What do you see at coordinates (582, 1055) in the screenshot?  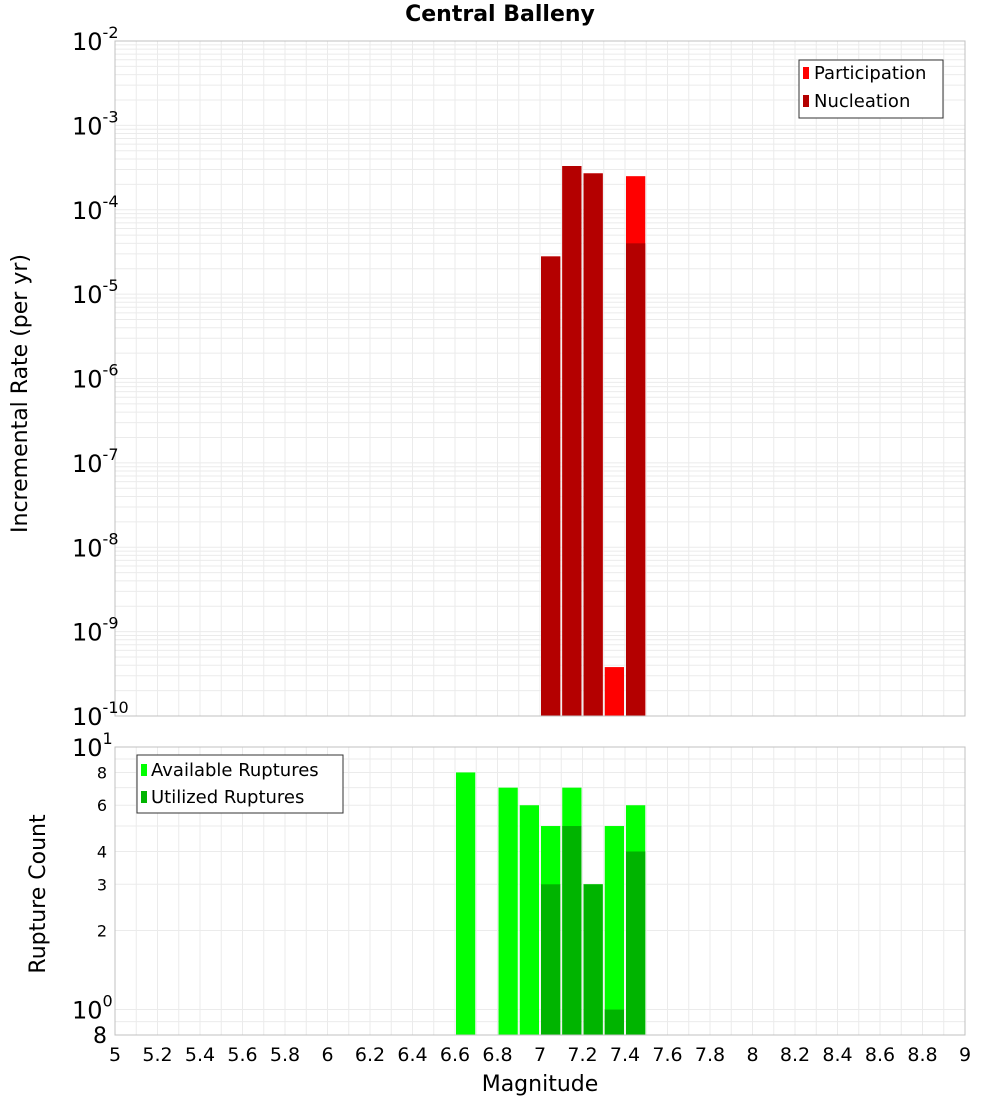 I see `x-tick-label: 7.2` at bounding box center [582, 1055].